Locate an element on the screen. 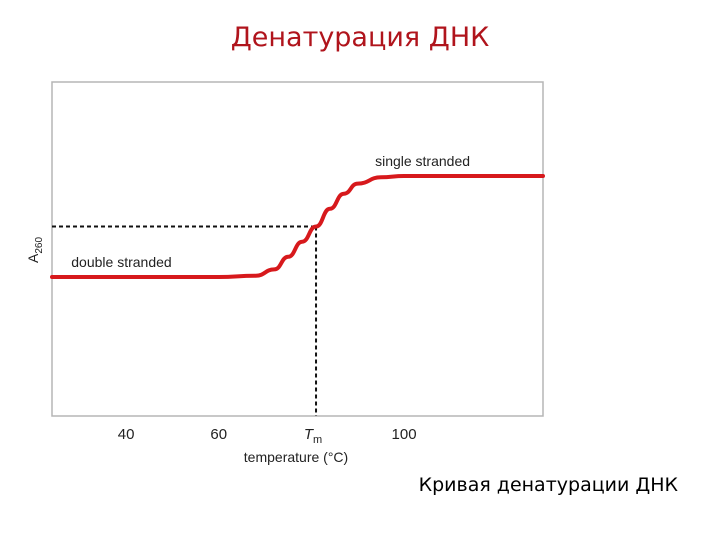 The width and height of the screenshot is (720, 540). x-axis-label: temperature (°C) is located at coordinates (296, 457).